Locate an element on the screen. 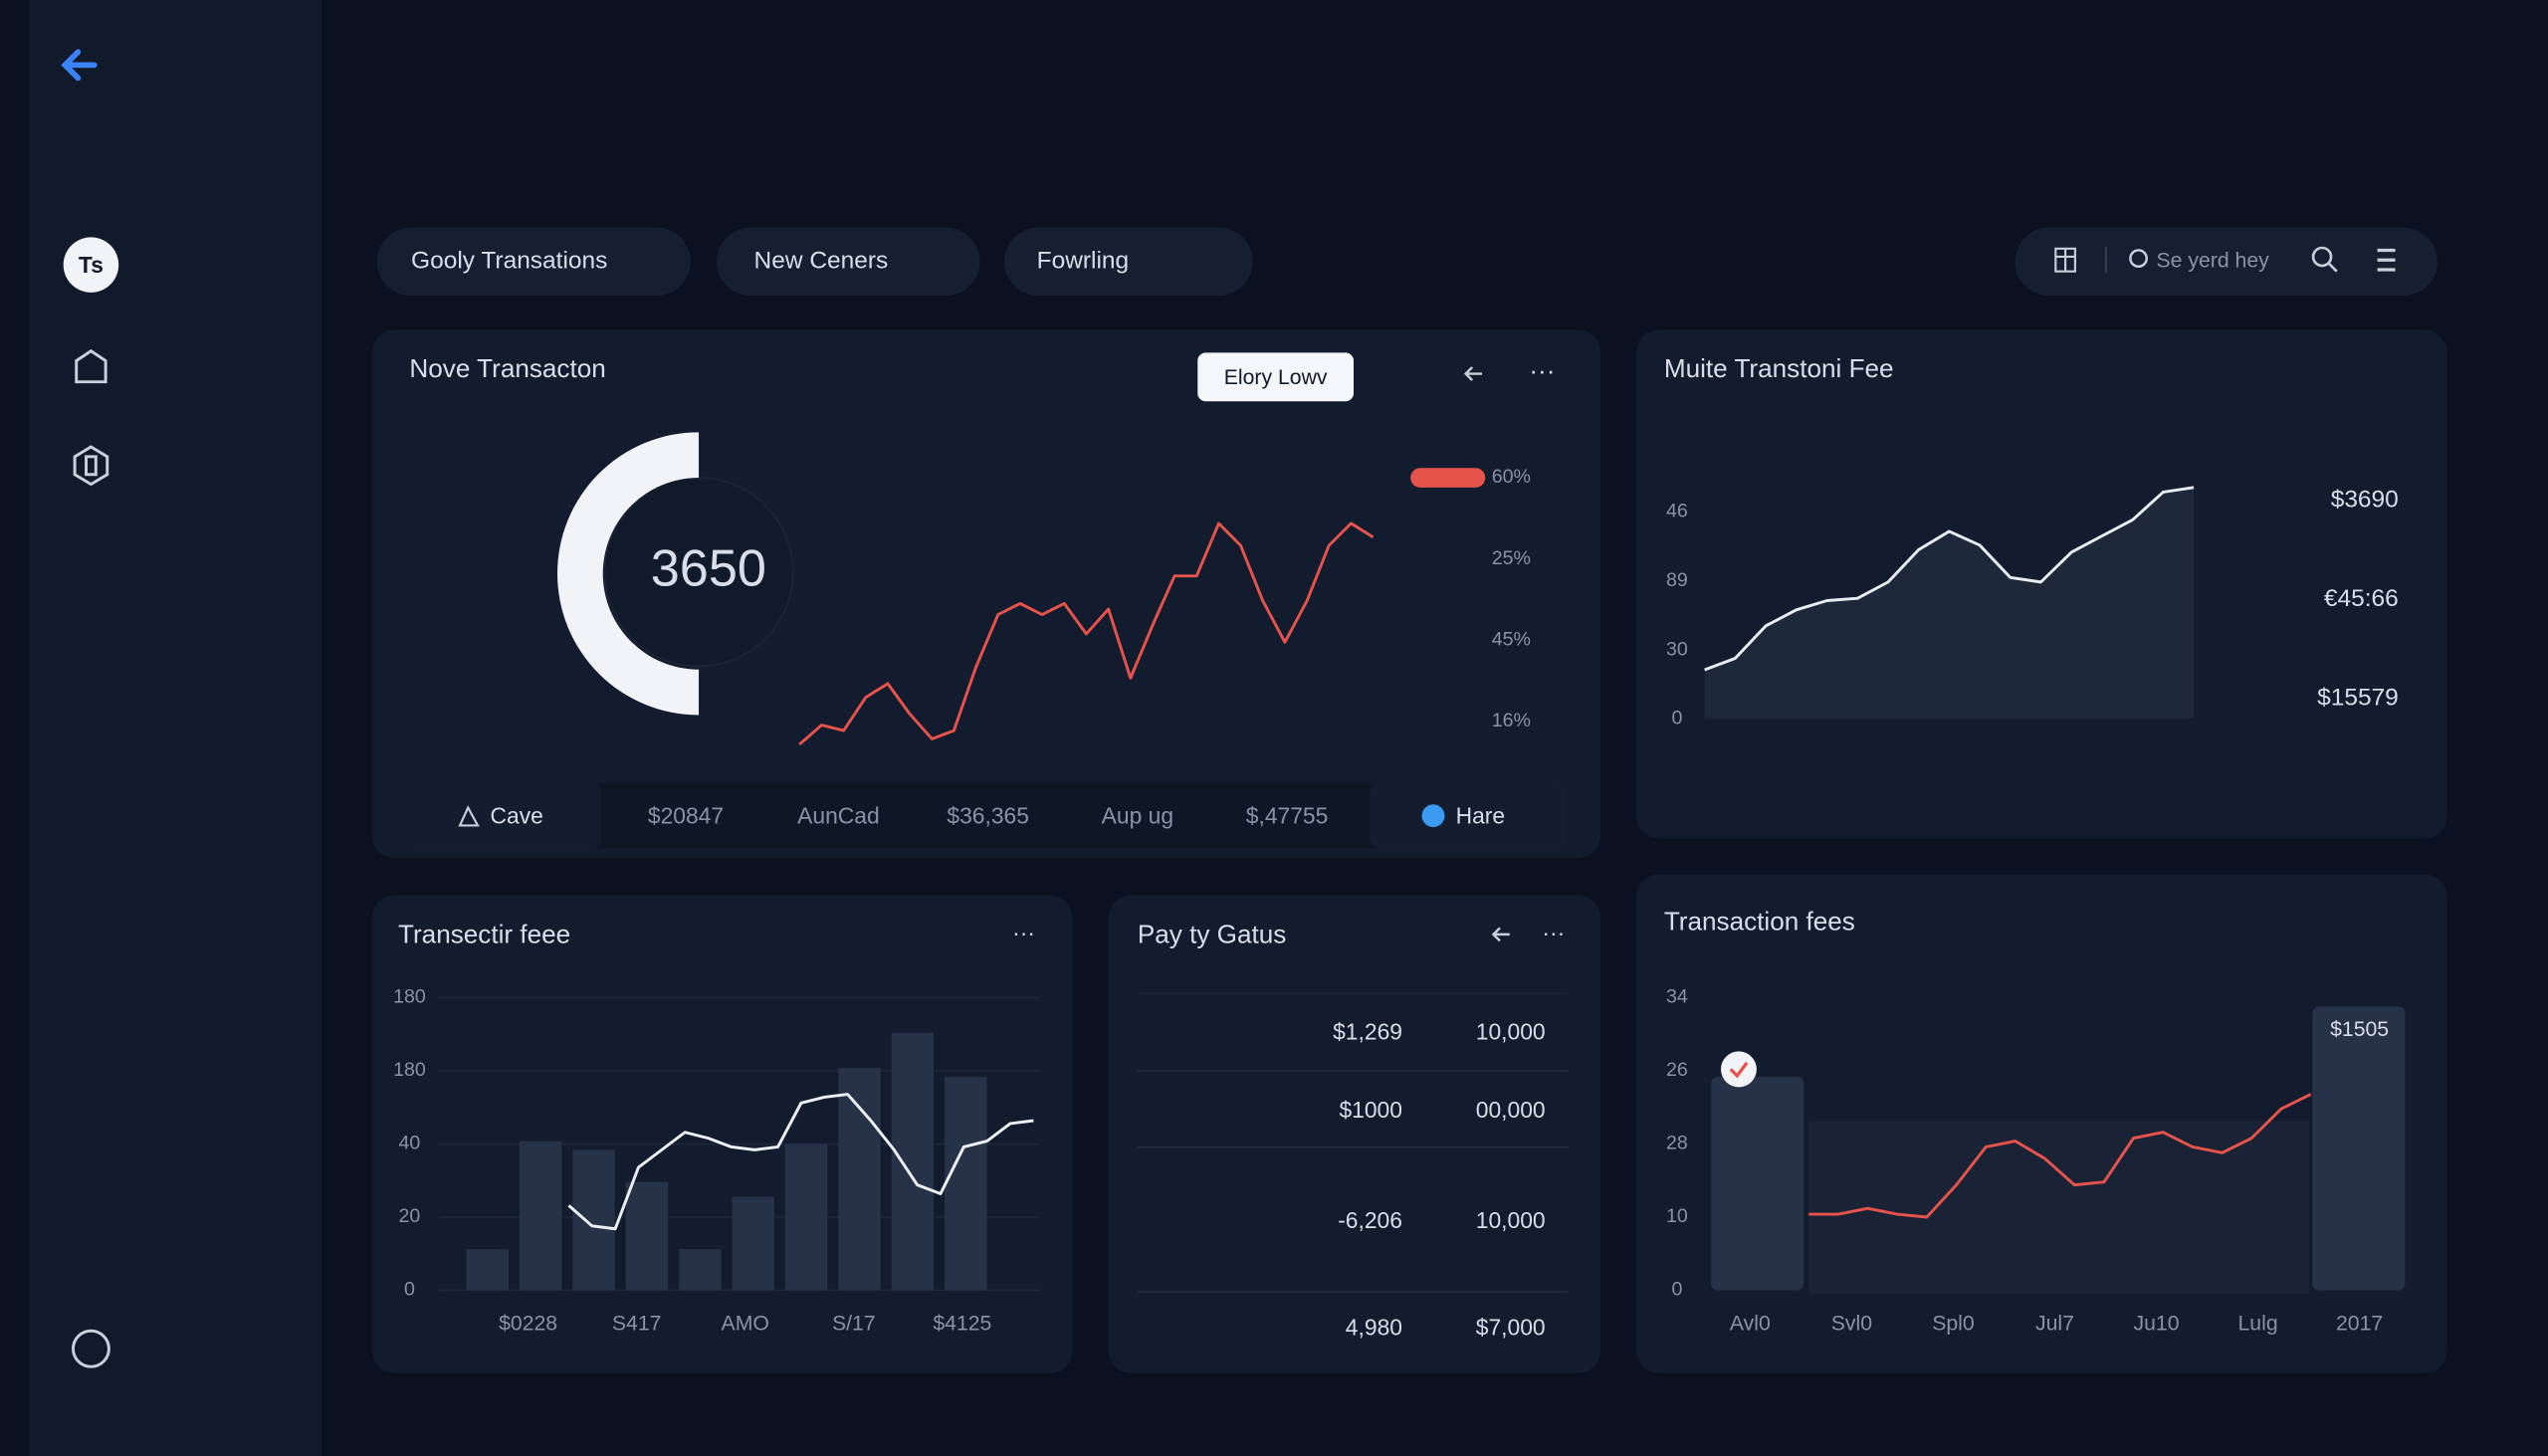 This screenshot has height=1456, width=2548. label: -6,206 is located at coordinates (1370, 1220).